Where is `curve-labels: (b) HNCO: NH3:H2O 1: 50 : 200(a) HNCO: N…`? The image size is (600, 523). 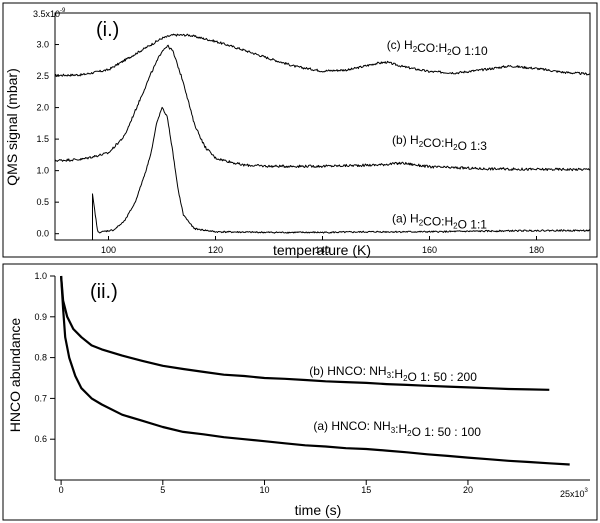 curve-labels: (b) HNCO: NH3:H2O 1: 50 : 200(a) HNCO: N… is located at coordinates (395, 401).